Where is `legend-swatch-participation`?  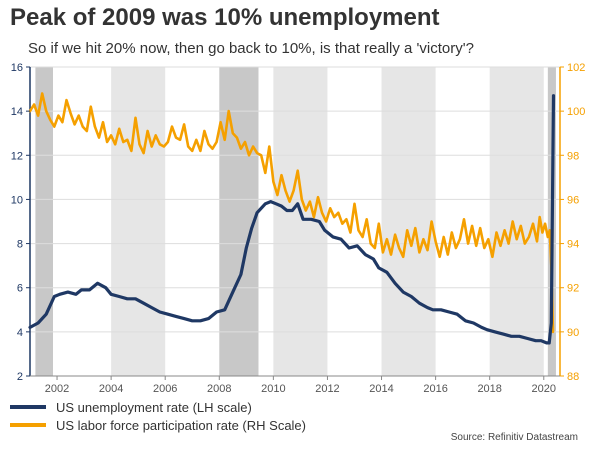 legend-swatch-participation is located at coordinates (28, 425).